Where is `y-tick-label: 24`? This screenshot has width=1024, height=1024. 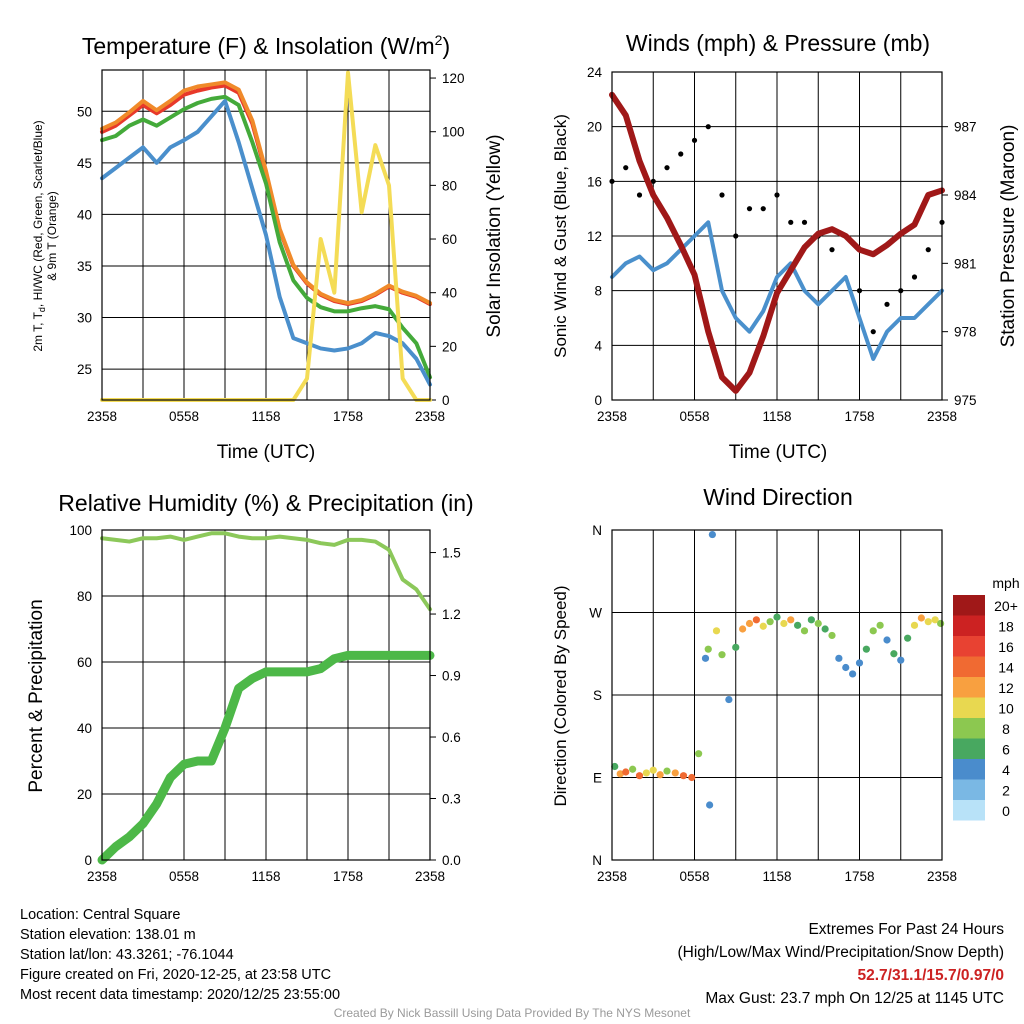
y-tick-label: 24 is located at coordinates (595, 72).